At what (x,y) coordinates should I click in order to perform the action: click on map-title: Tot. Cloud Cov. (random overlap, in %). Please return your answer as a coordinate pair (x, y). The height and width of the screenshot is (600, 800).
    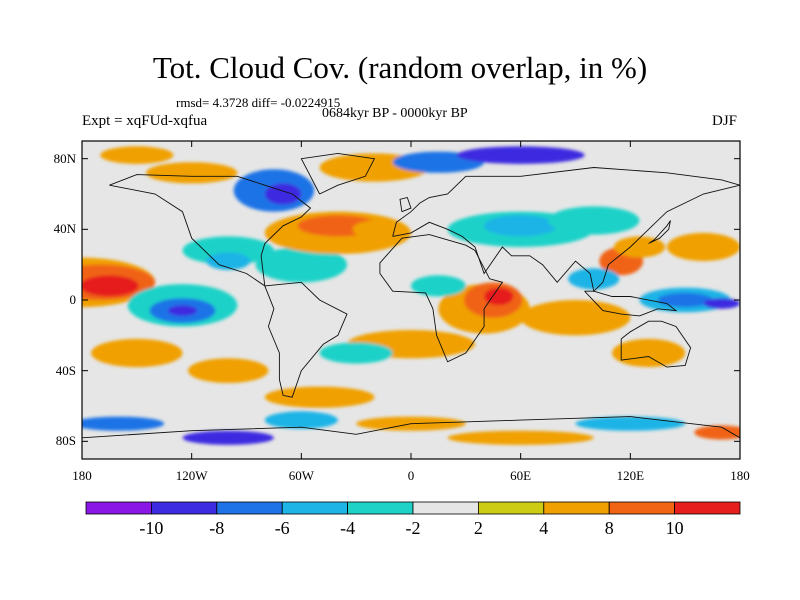
    Looking at the image, I should click on (400, 67).